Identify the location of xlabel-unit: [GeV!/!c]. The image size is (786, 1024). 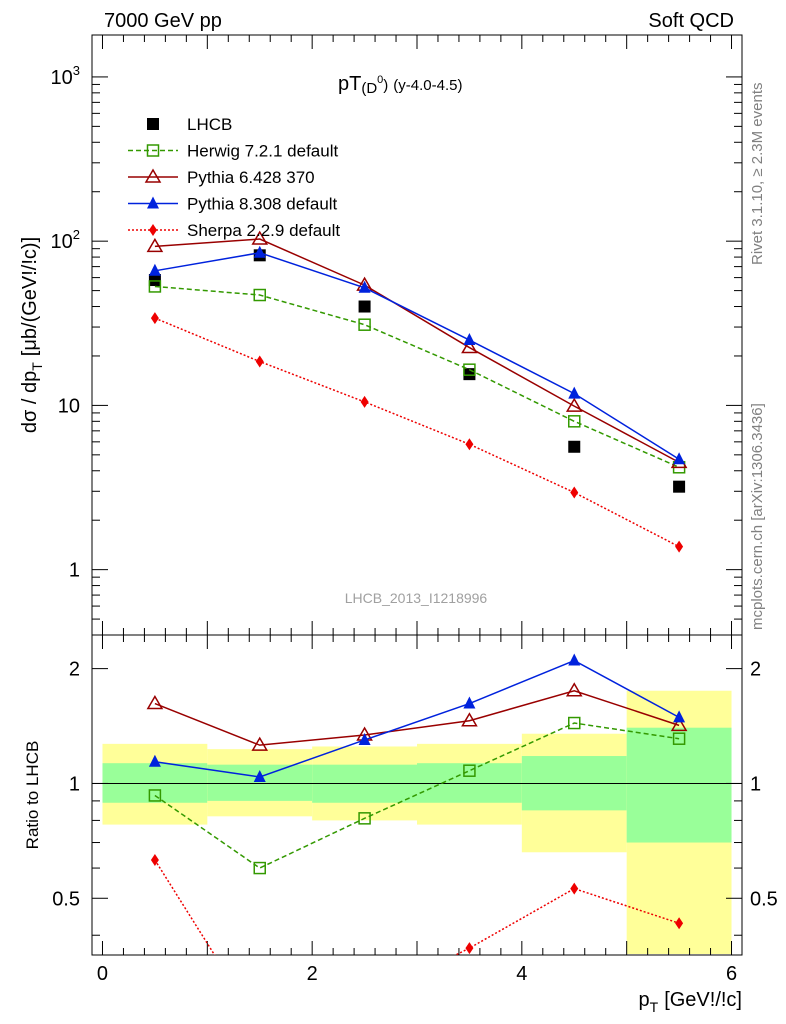
(703, 1000).